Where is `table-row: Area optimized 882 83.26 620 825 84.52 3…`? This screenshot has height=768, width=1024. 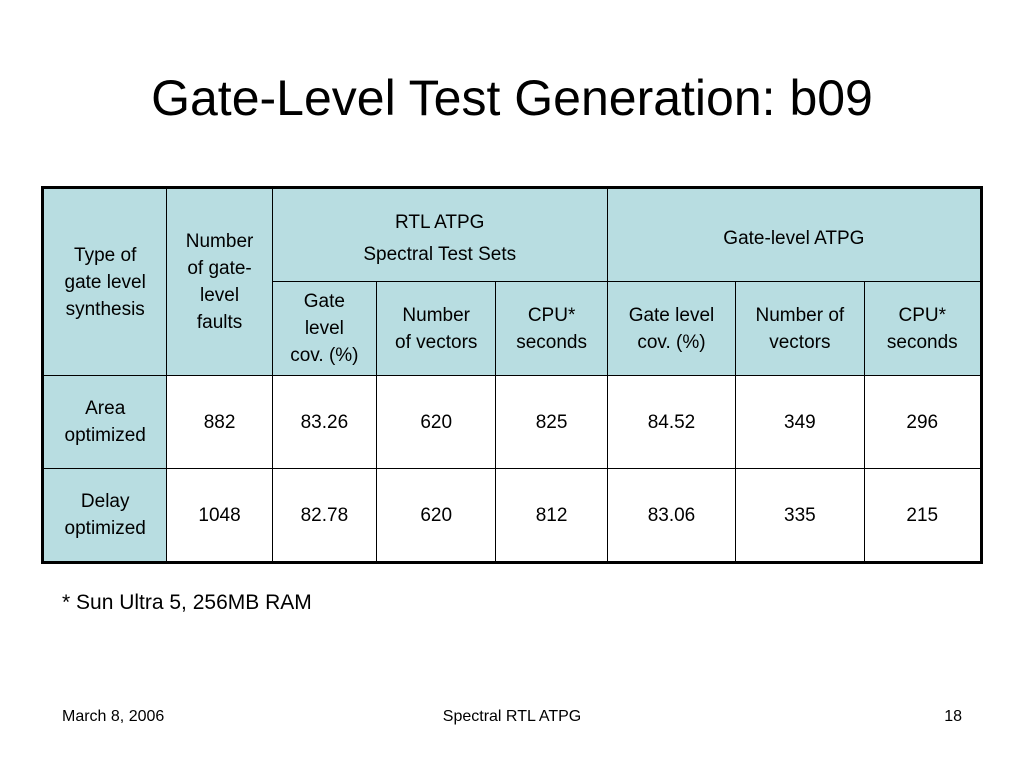 table-row: Area optimized 882 83.26 620 825 84.52 3… is located at coordinates (512, 422).